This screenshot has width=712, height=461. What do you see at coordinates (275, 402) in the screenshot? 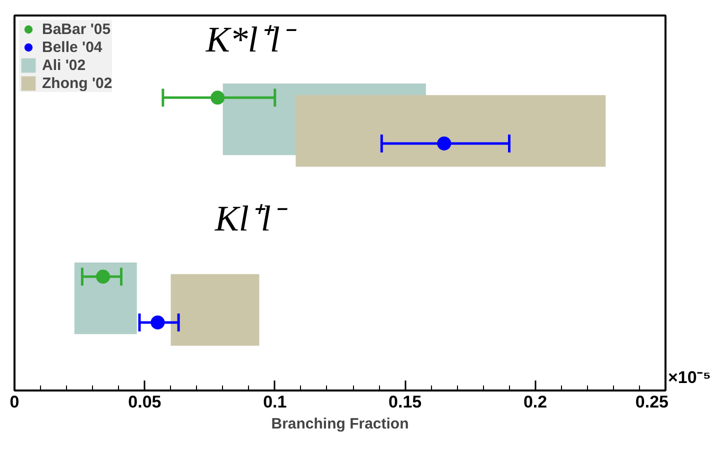
I see `x-tick-label: 0.1` at bounding box center [275, 402].